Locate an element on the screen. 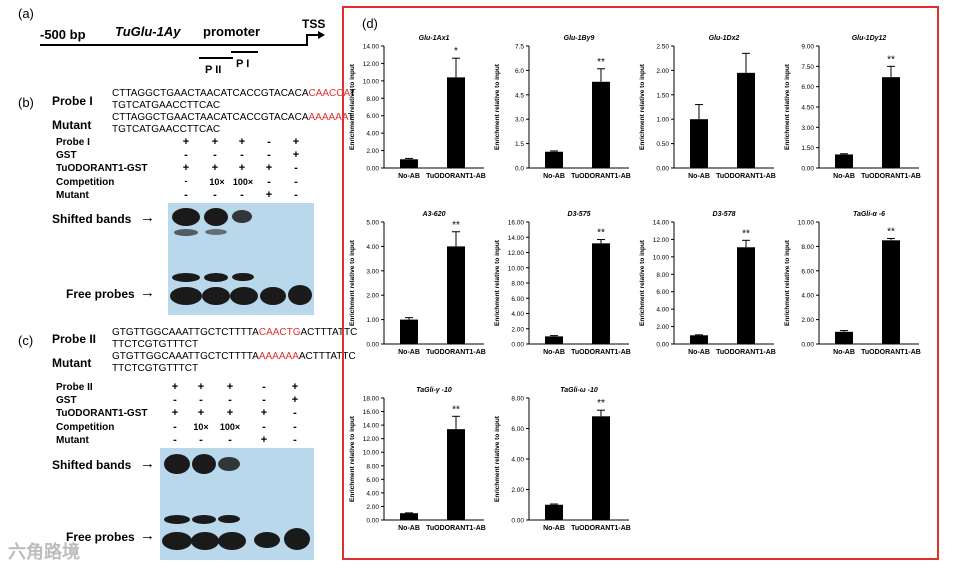 The width and height of the screenshot is (959, 571). b-row-label: Competition is located at coordinates (85, 182).